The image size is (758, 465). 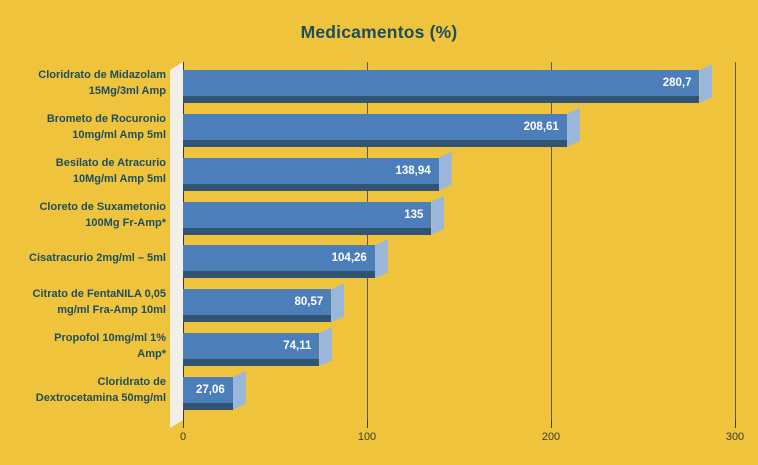 I want to click on bar: 138,94, so click(x=317, y=171).